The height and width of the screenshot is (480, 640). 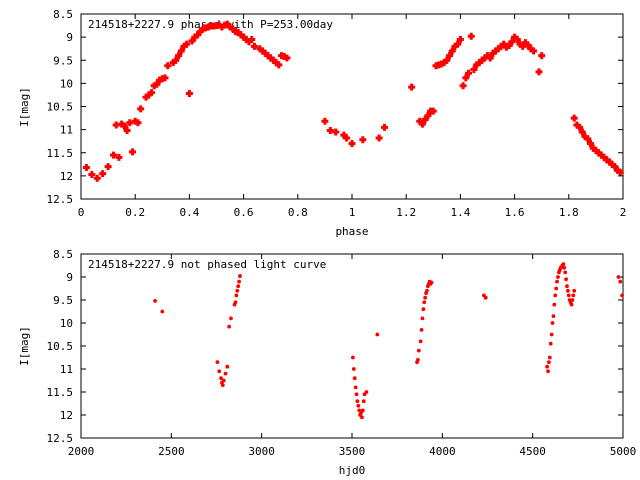 I want to click on y-tick-label: 9, so click(x=69, y=37).